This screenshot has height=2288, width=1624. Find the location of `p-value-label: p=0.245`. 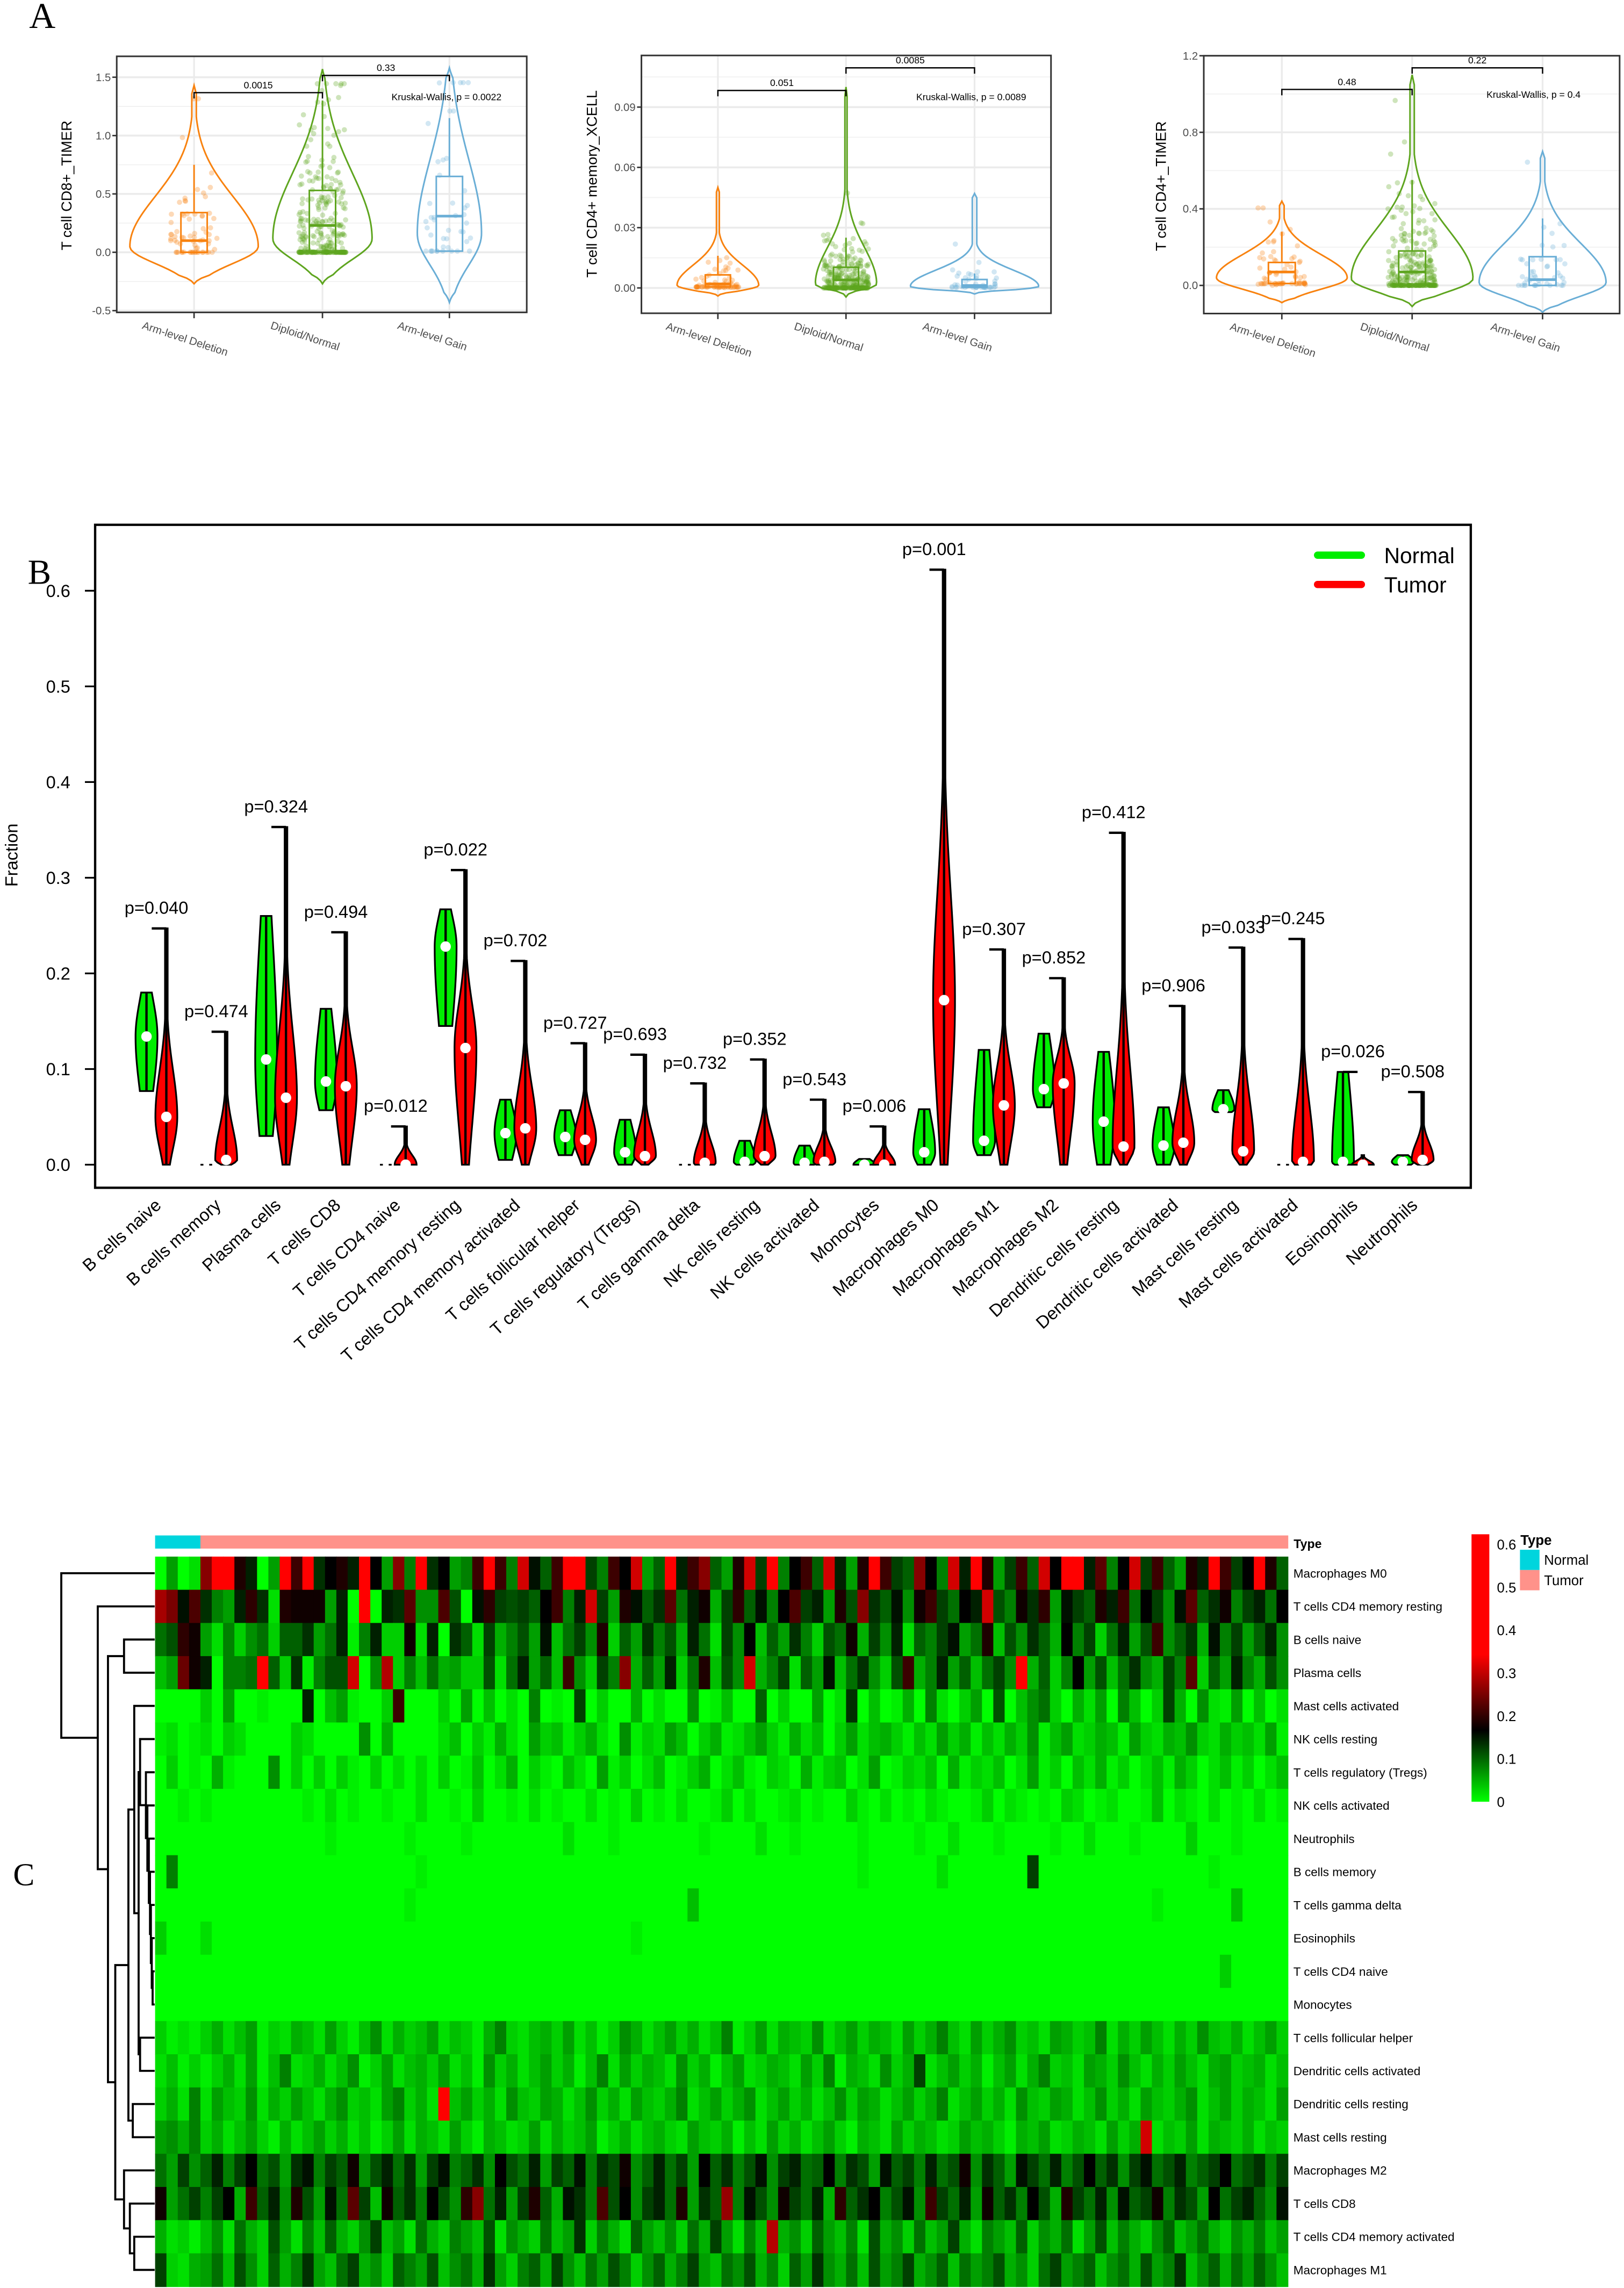

p-value-label: p=0.245 is located at coordinates (1293, 918).